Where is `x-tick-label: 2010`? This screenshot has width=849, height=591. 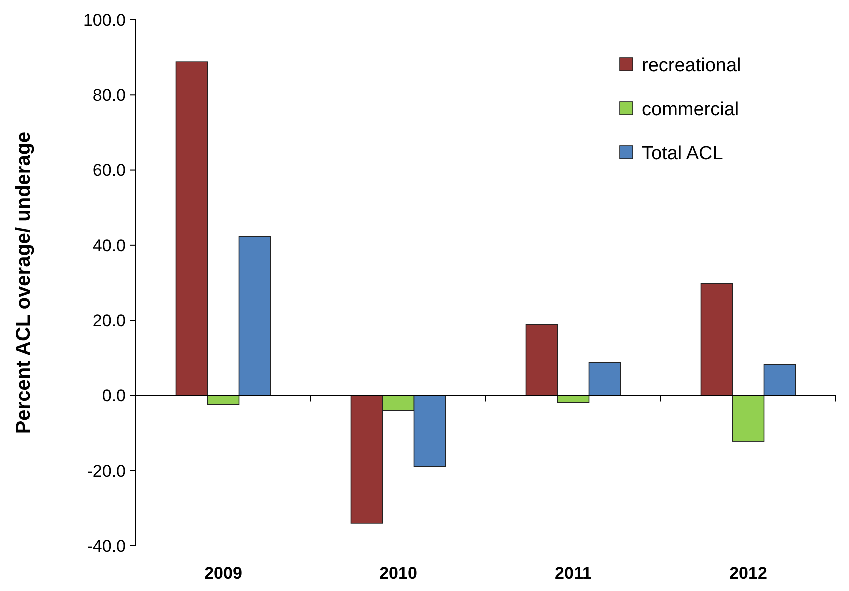
x-tick-label: 2010 is located at coordinates (399, 573).